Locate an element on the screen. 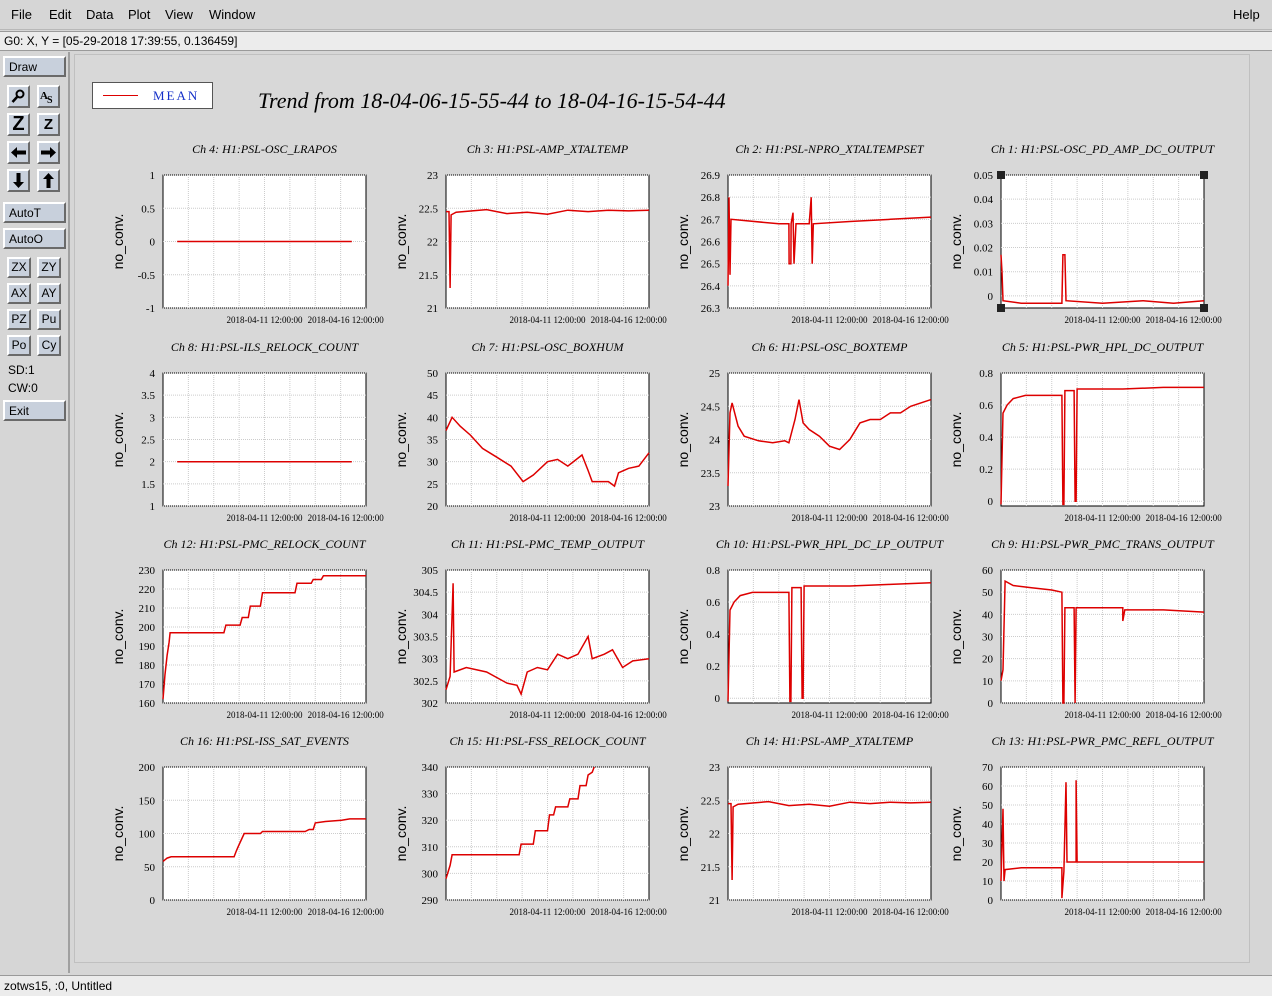 The height and width of the screenshot is (996, 1272). y-tick-label: 0.01 is located at coordinates (983, 273).